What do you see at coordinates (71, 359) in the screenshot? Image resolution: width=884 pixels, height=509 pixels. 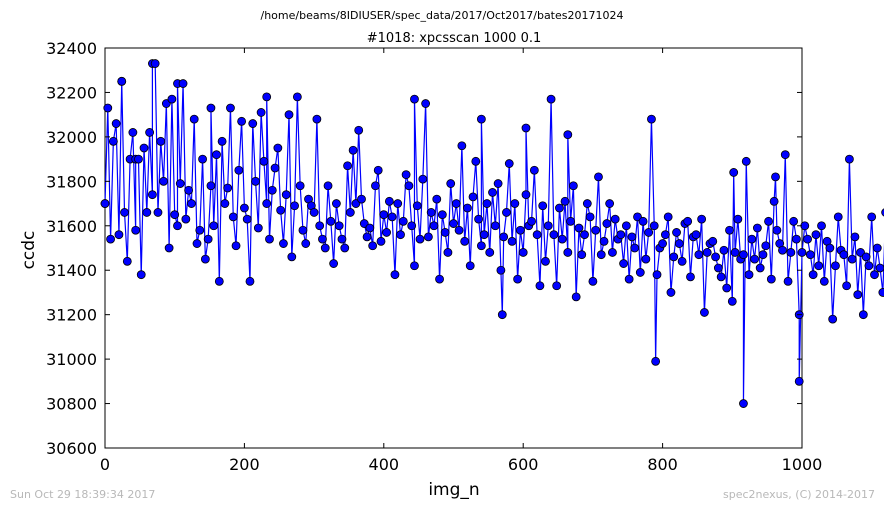 I see `y-tick-label: 31000` at bounding box center [71, 359].